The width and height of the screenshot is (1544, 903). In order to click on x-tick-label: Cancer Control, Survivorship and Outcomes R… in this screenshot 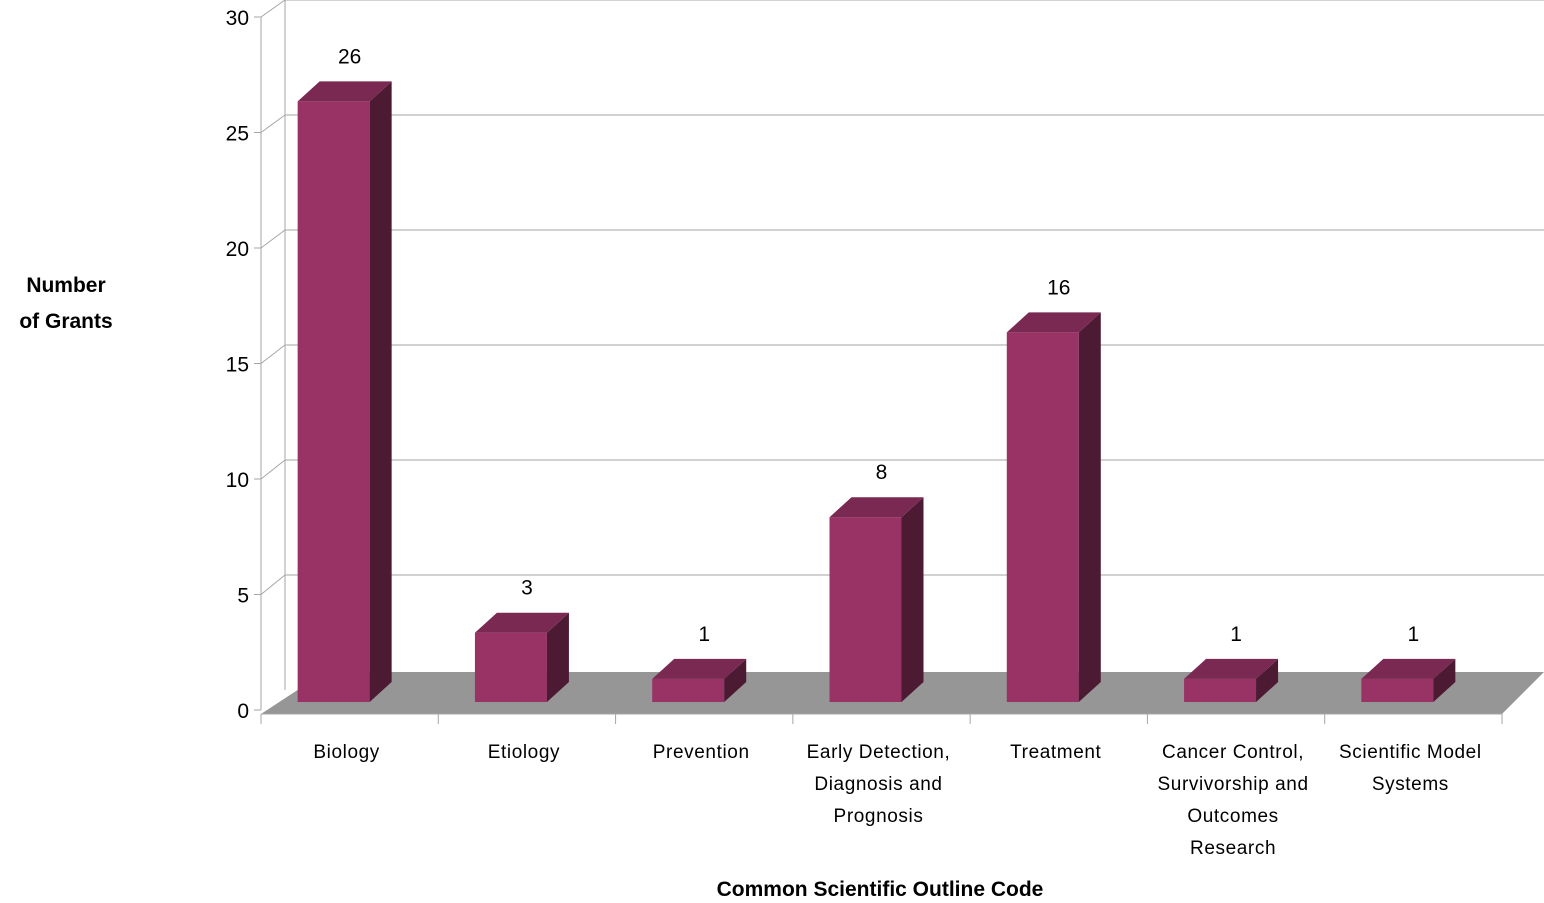, I will do `click(1233, 800)`.